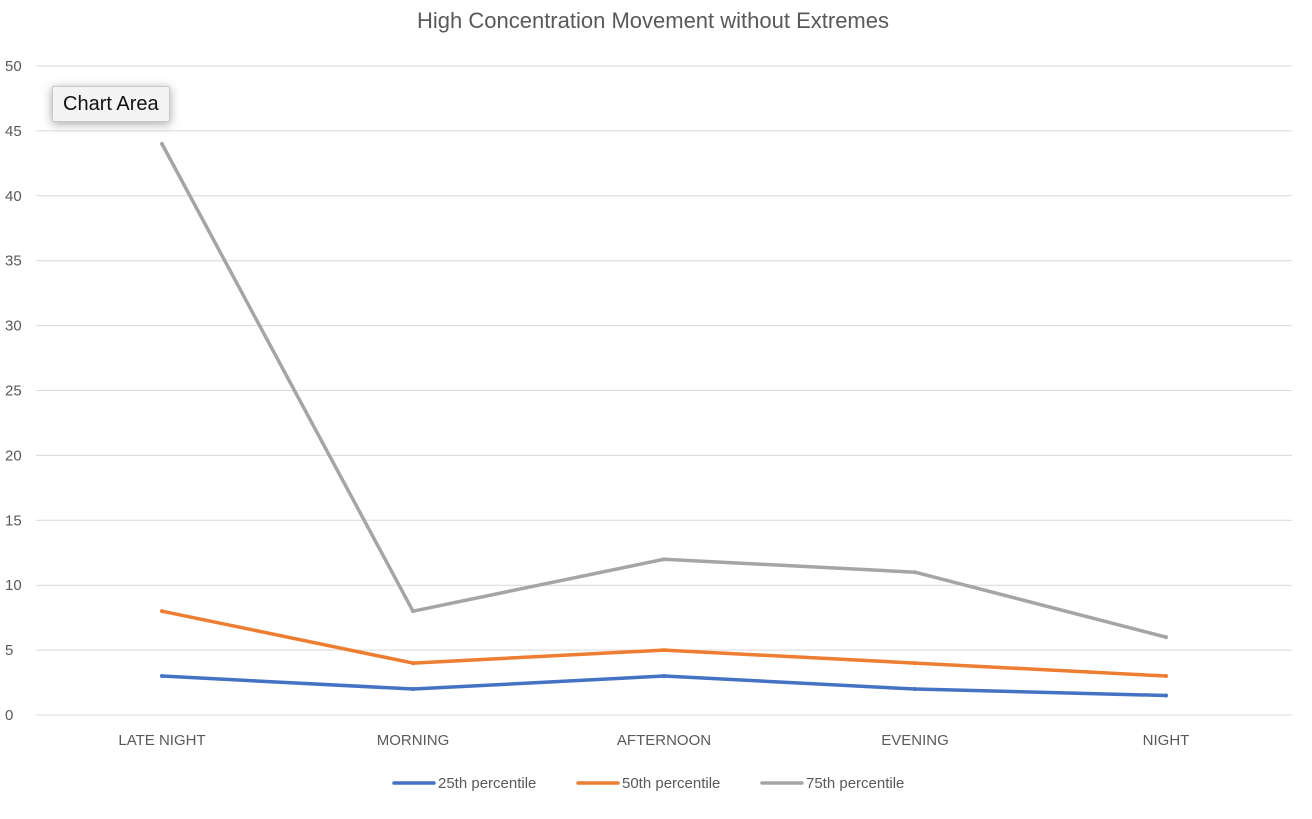 This screenshot has height=819, width=1312. What do you see at coordinates (671, 783) in the screenshot?
I see `legend-label: 50th percentile` at bounding box center [671, 783].